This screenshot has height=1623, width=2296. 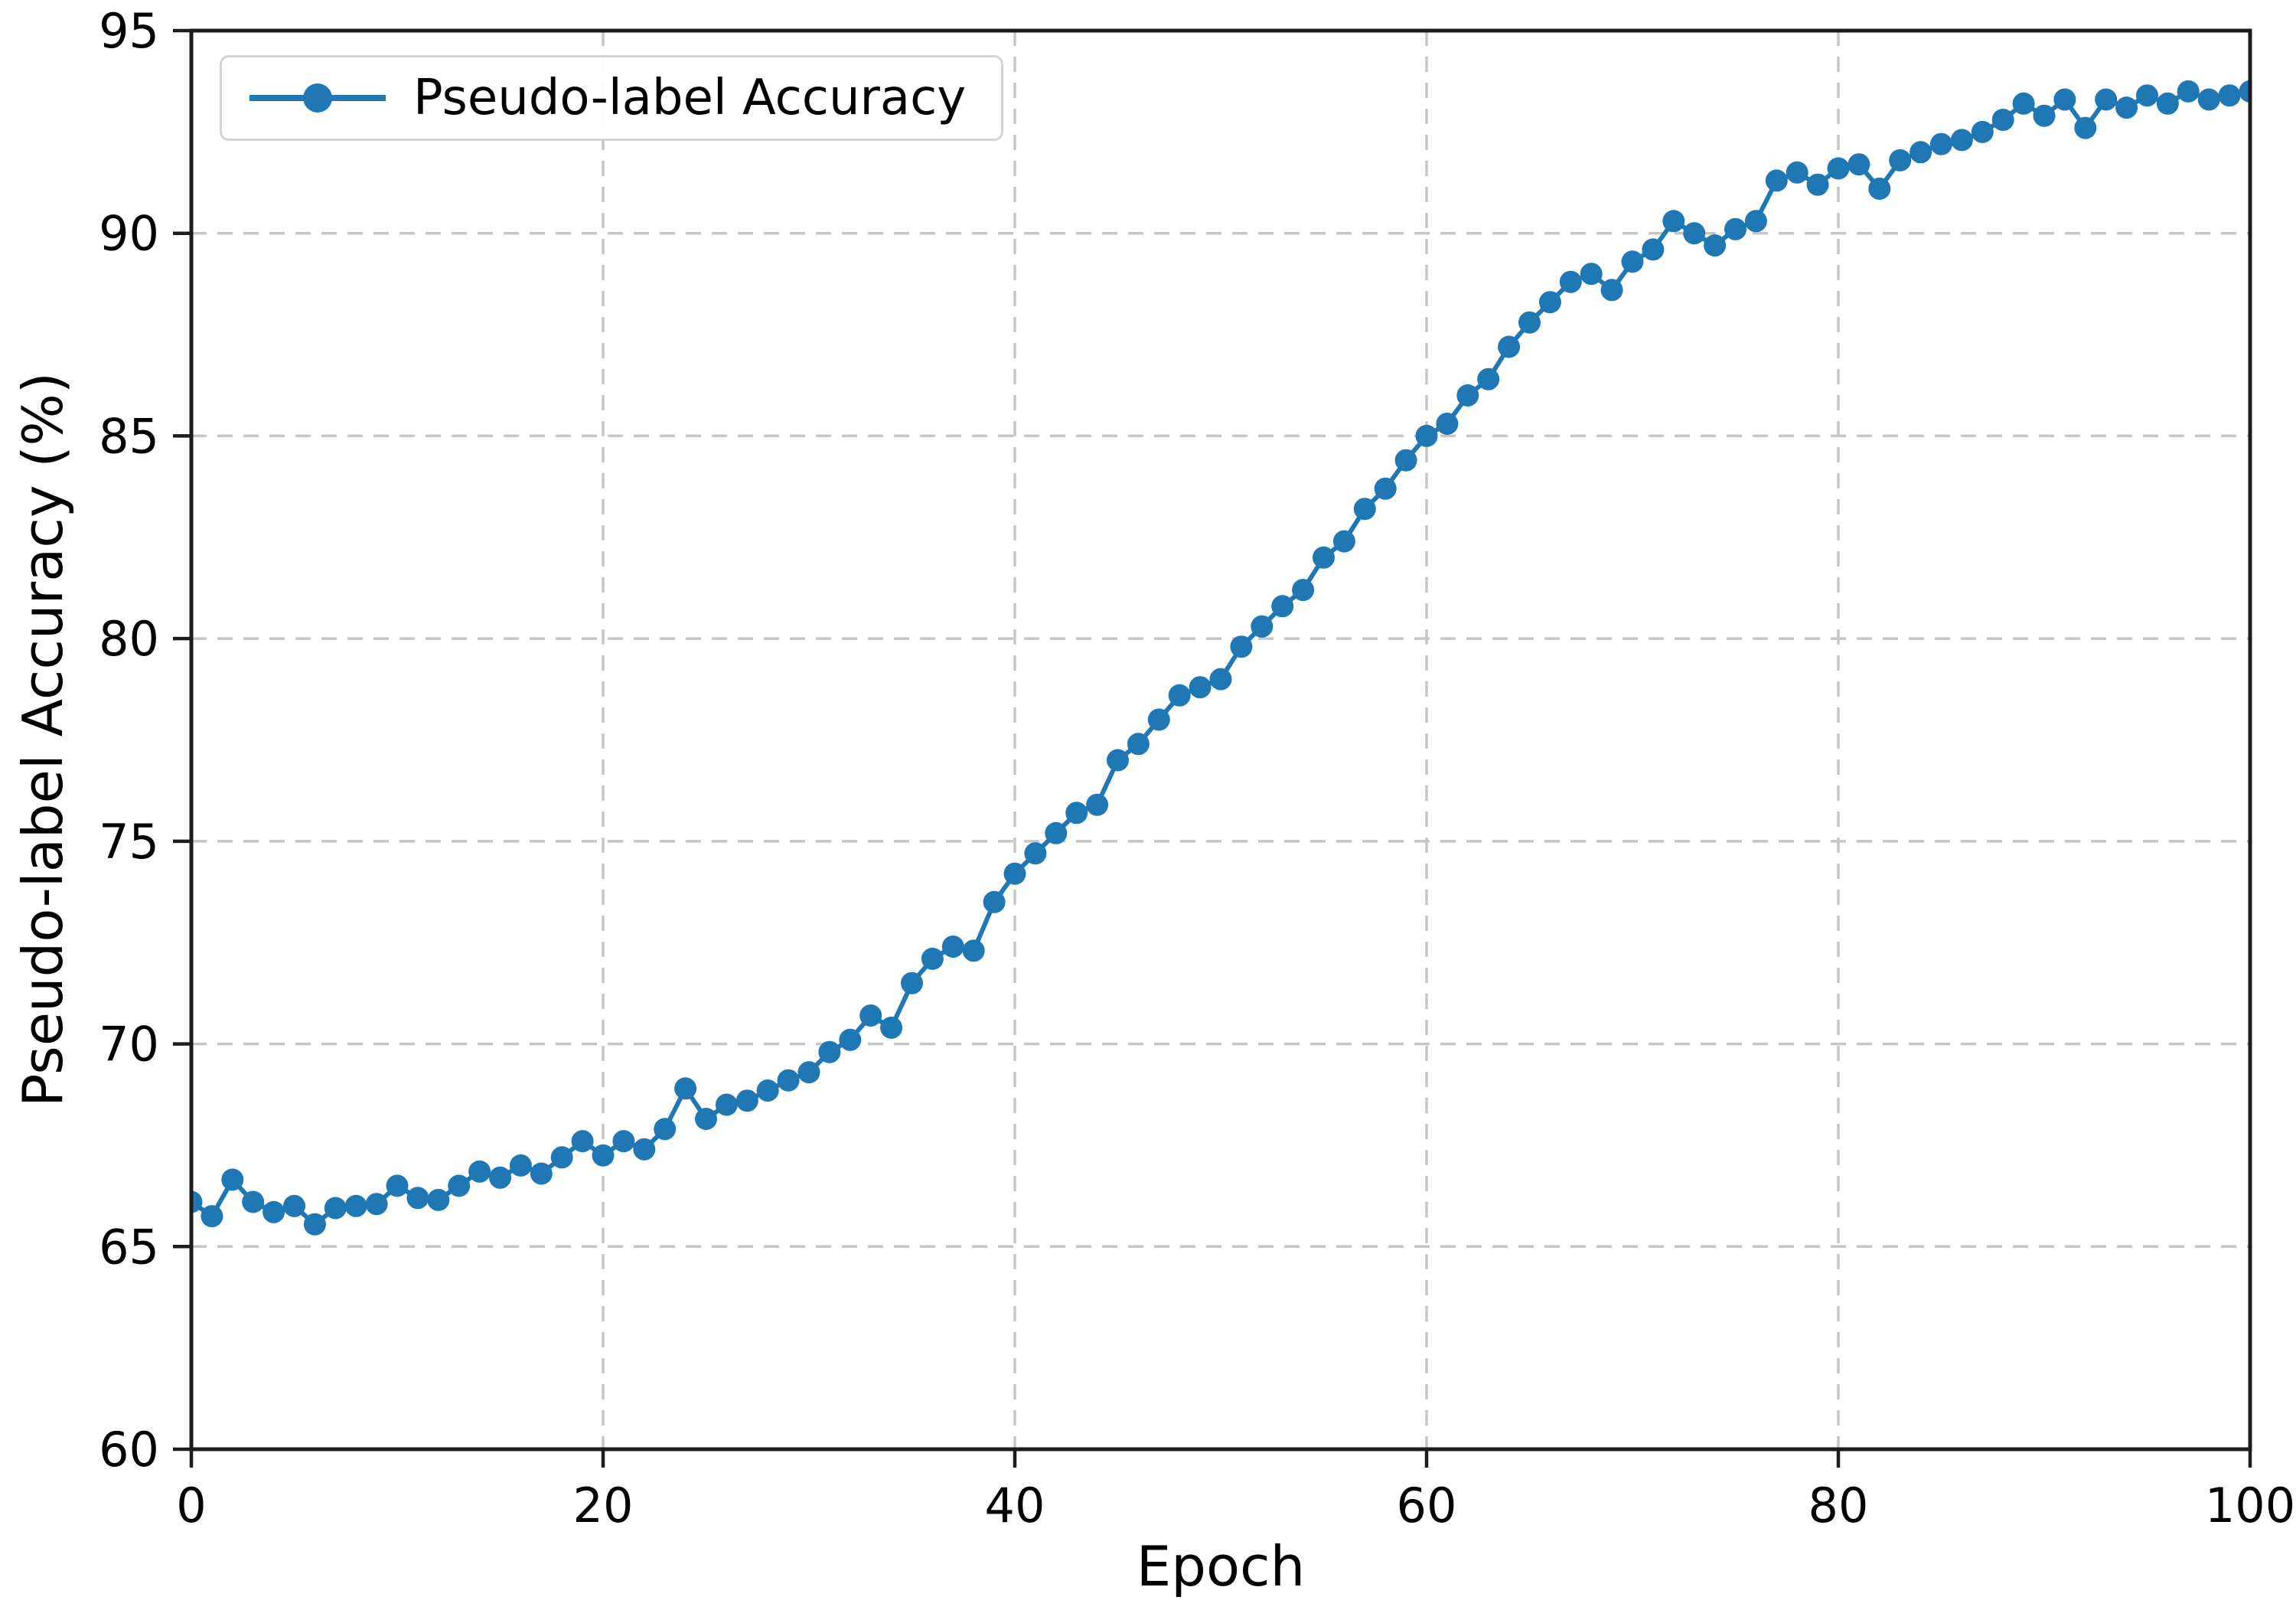 I want to click on y-tick-label: 75, so click(x=129, y=842).